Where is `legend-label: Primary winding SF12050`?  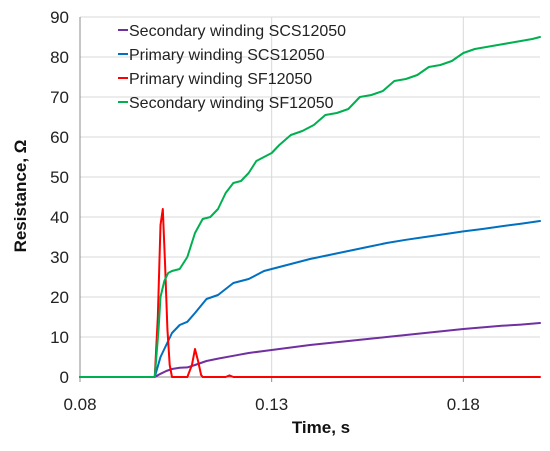
legend-label: Primary winding SF12050 is located at coordinates (220, 79).